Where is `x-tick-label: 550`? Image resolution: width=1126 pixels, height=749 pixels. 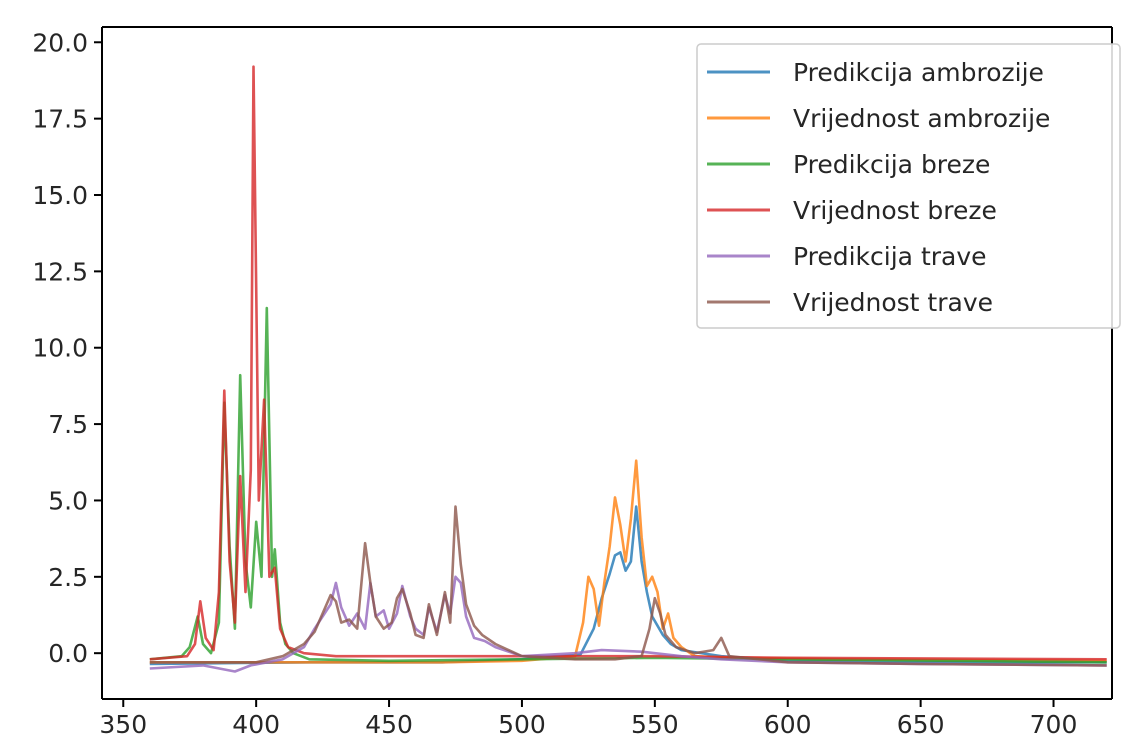 x-tick-label: 550 is located at coordinates (655, 724).